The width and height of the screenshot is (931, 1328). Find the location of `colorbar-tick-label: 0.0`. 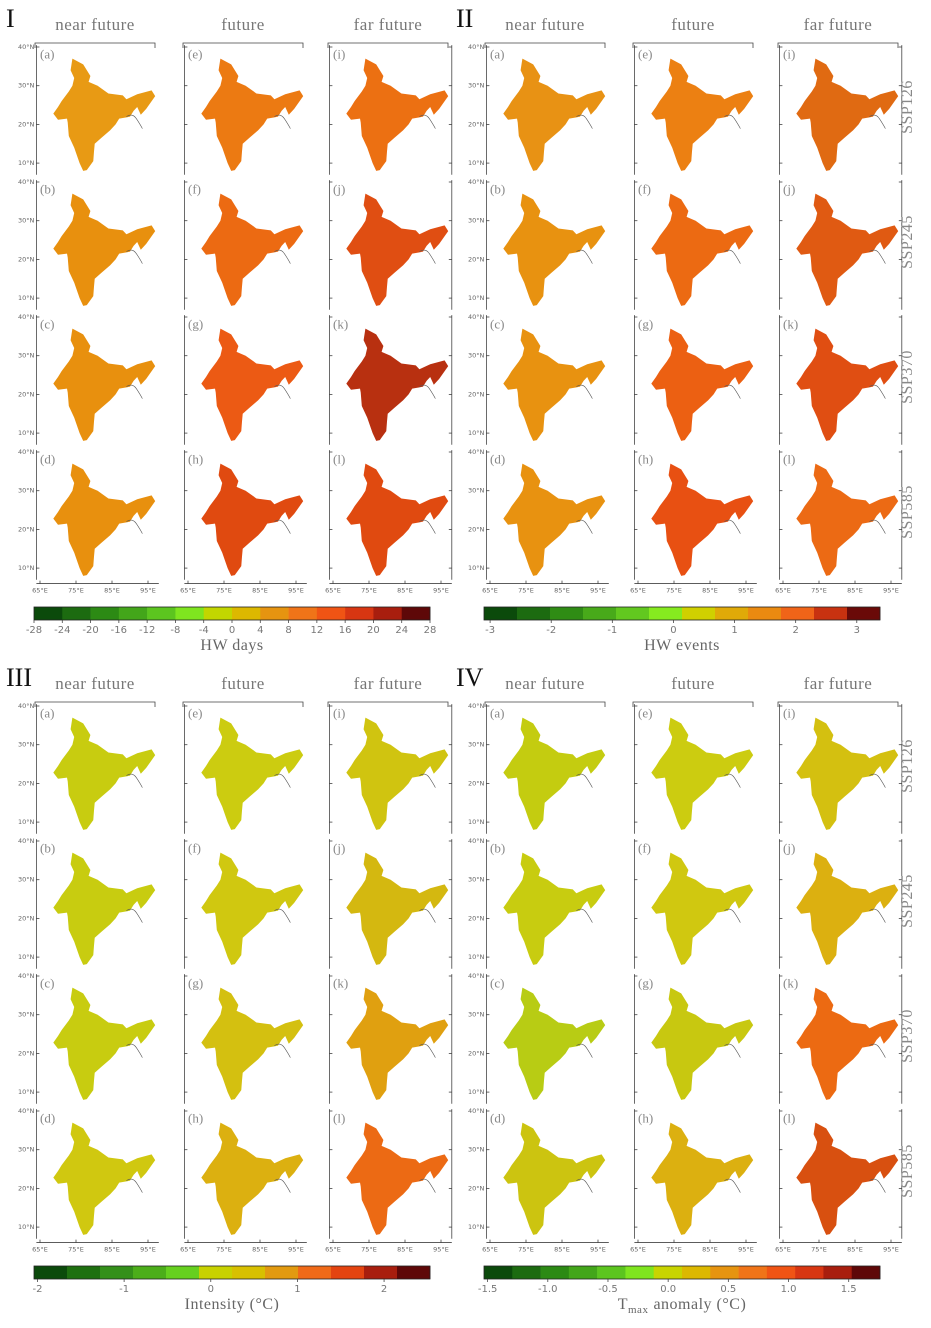

colorbar-tick-label: 0.0 is located at coordinates (668, 1289).